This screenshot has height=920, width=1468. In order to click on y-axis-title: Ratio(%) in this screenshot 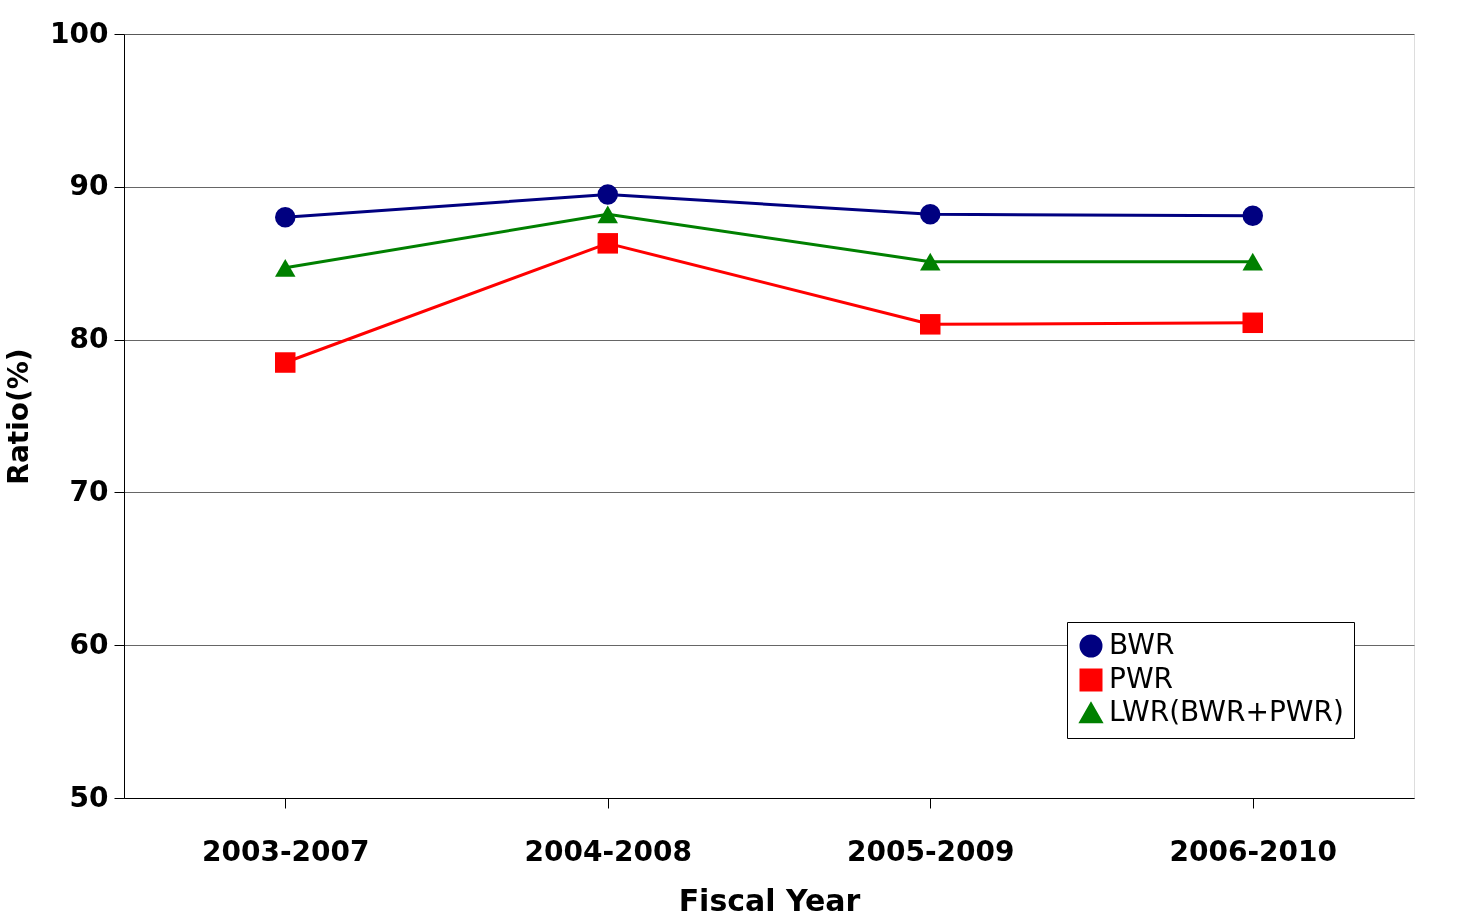, I will do `click(19, 416)`.